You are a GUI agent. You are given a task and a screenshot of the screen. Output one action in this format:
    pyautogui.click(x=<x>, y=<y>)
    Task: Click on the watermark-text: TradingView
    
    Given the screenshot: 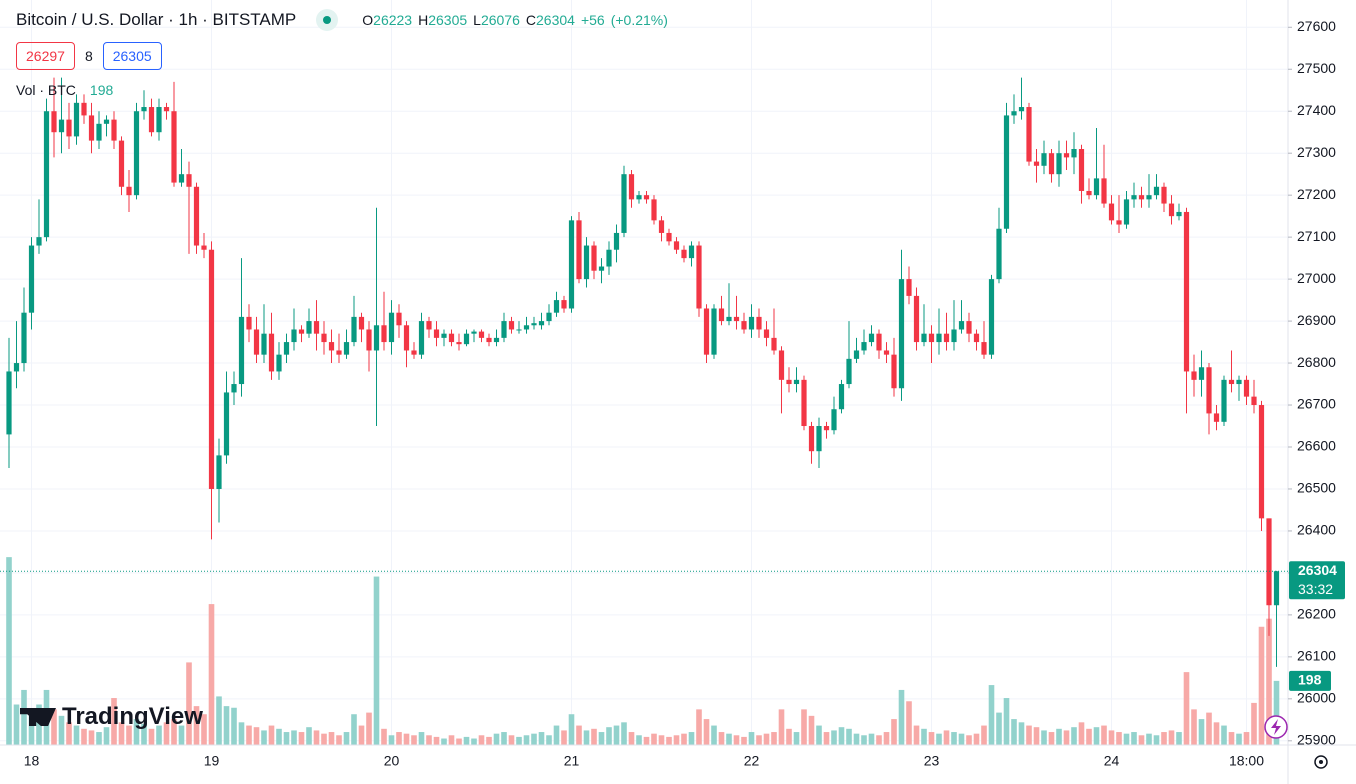 What is the action you would take?
    pyautogui.click(x=132, y=716)
    